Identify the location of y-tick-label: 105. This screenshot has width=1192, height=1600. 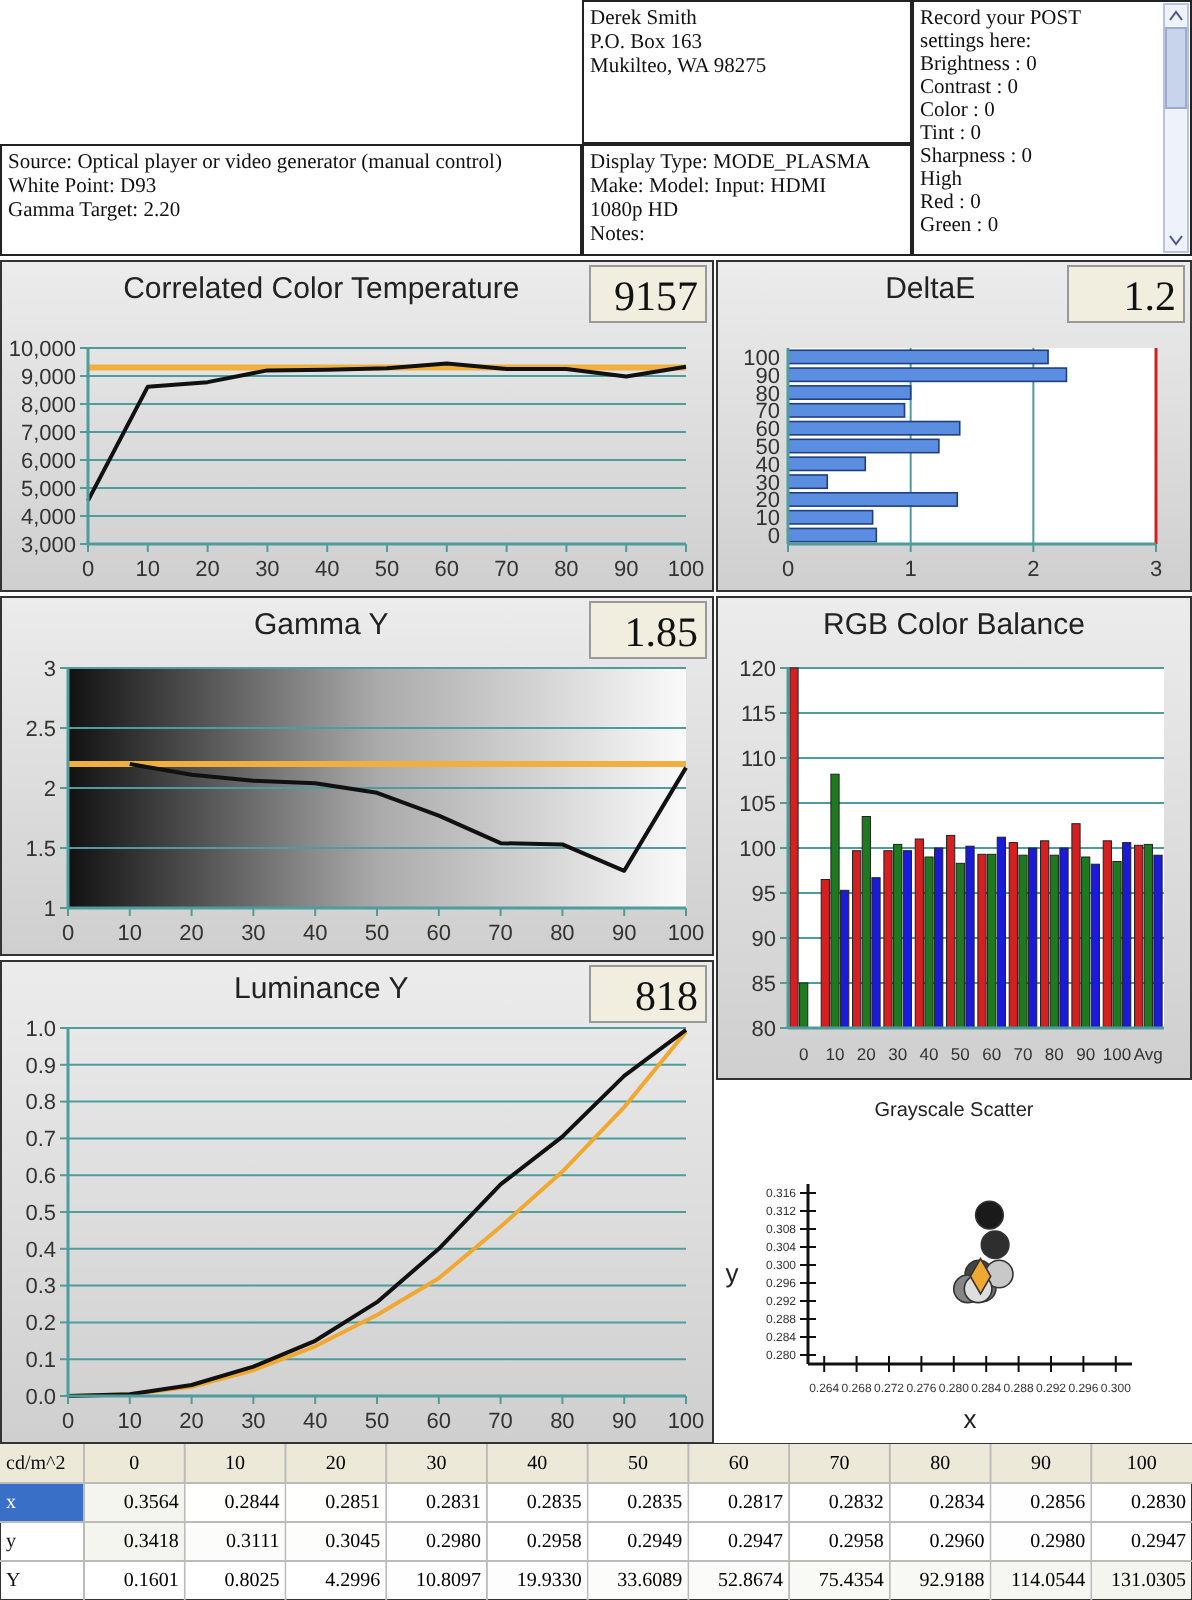
(757, 804).